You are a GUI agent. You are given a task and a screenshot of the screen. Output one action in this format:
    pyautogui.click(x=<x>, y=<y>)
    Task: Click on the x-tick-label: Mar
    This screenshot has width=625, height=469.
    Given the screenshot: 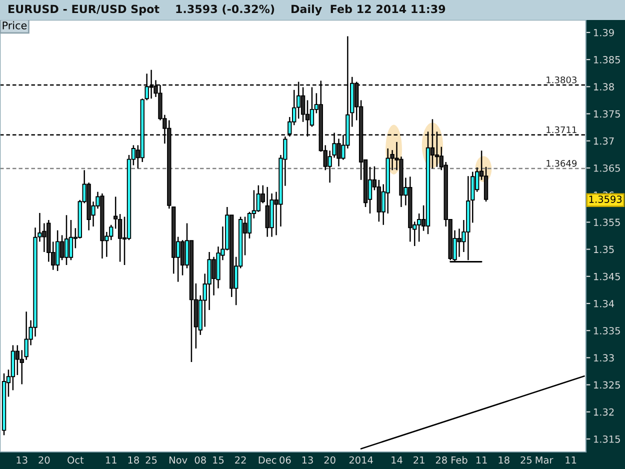 What is the action you would take?
    pyautogui.click(x=545, y=460)
    